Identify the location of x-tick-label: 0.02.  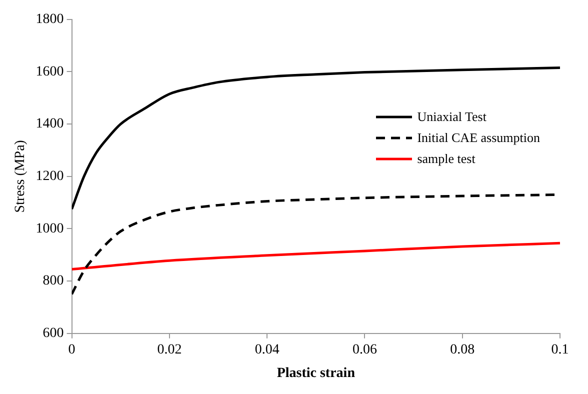
(169, 350).